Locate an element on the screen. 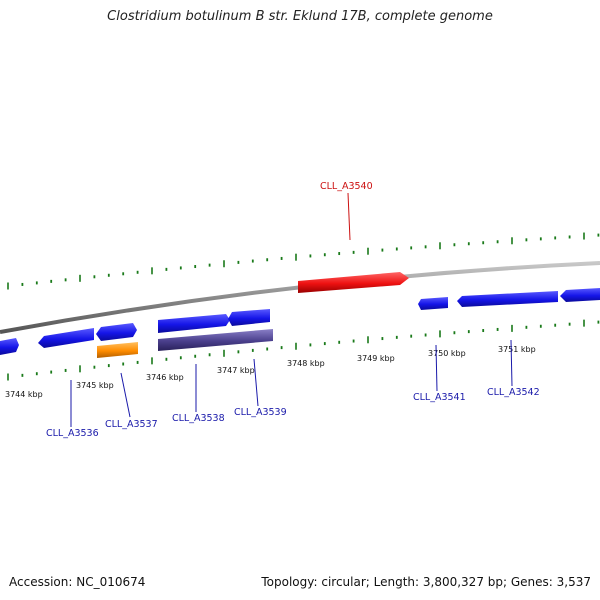 Image resolution: width=600 pixels, height=600 pixels. gene-label-cll-a3542: CLL_A3542 is located at coordinates (513, 392).